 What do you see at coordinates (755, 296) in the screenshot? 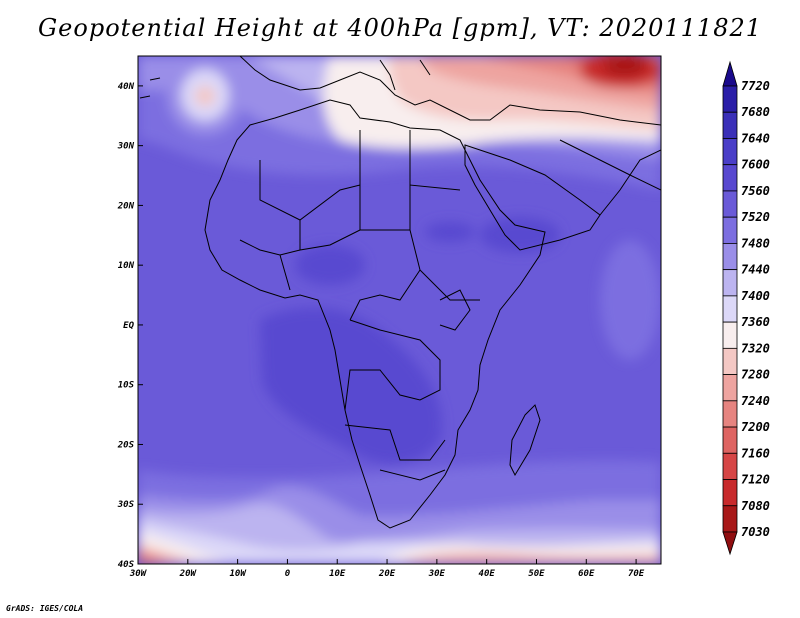
I see `colorbar-label: 7400` at bounding box center [755, 296].